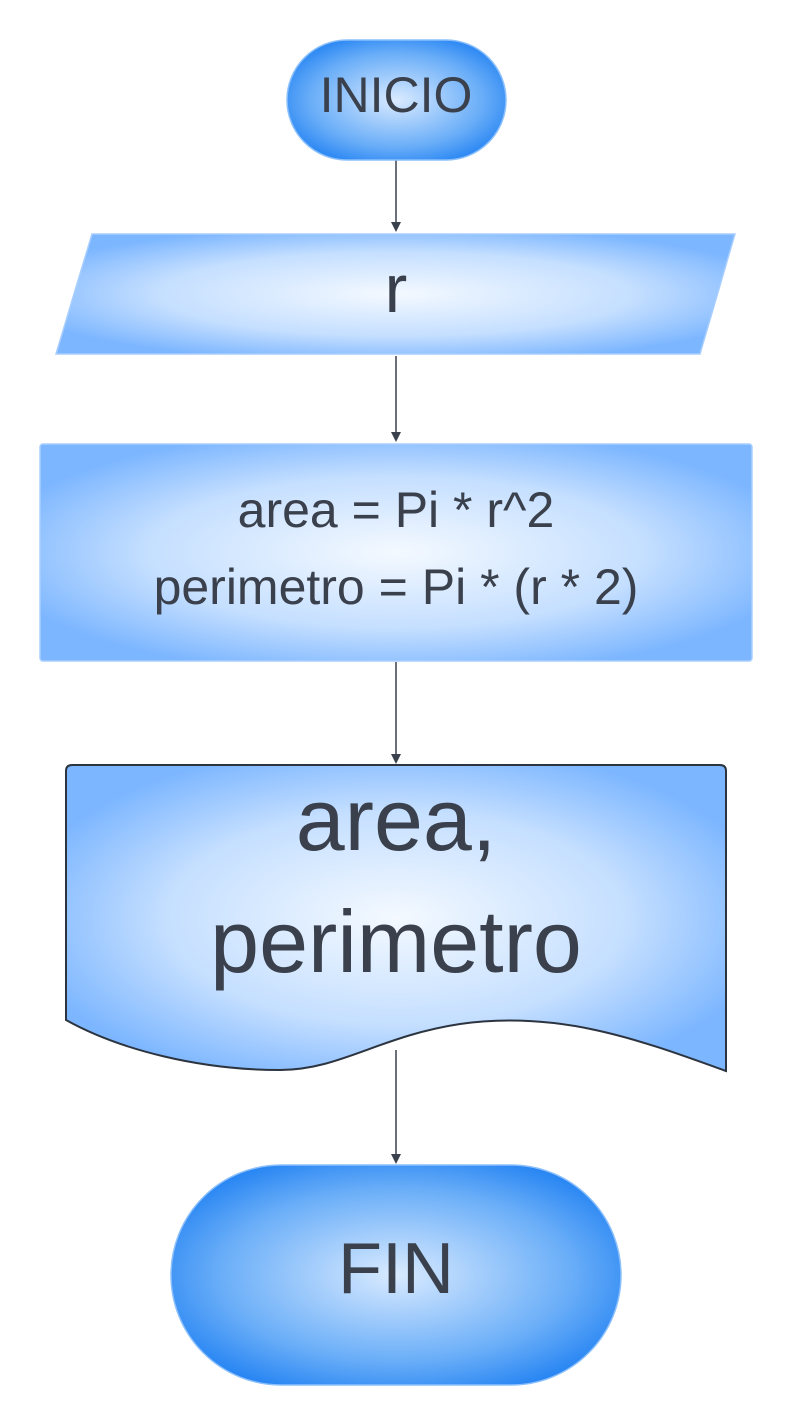  I want to click on start-node: INICIO, so click(396, 100).